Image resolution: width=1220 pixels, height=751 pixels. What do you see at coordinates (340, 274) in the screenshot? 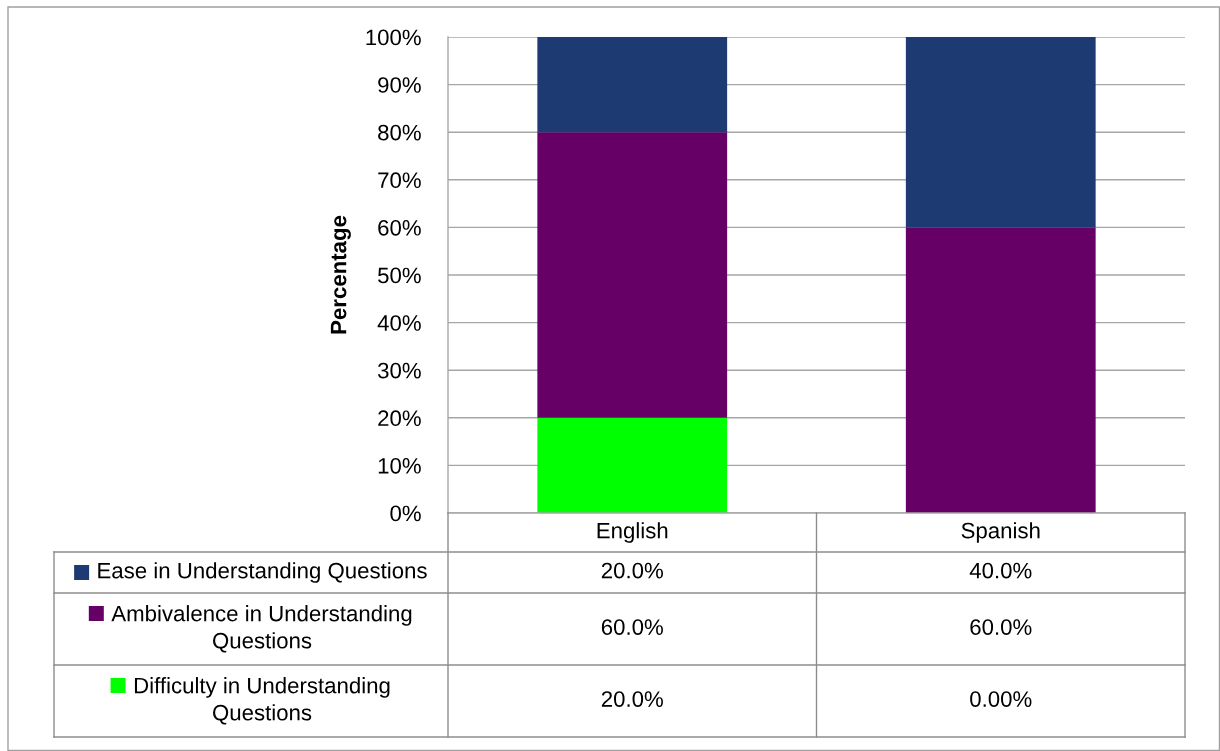
I see `y-axis-title: Percentage` at bounding box center [340, 274].